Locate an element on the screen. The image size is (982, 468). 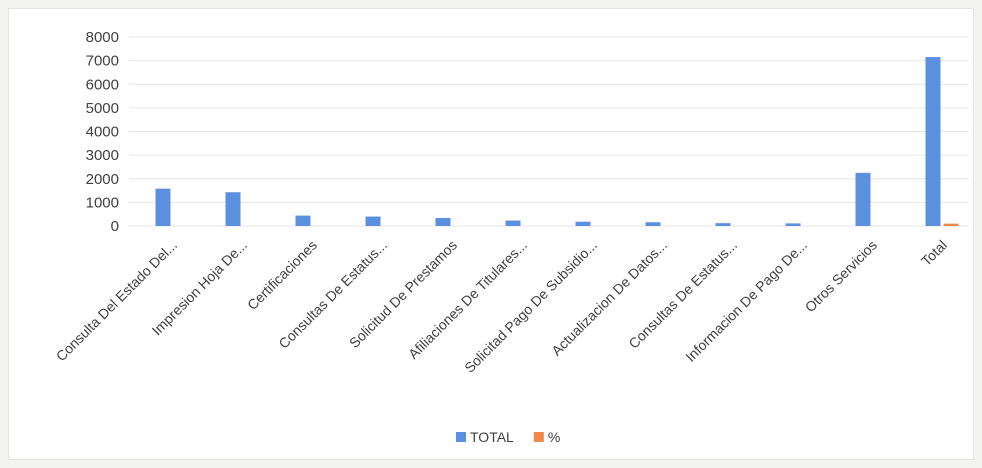
y-tick-label: 6000 is located at coordinates (102, 84).